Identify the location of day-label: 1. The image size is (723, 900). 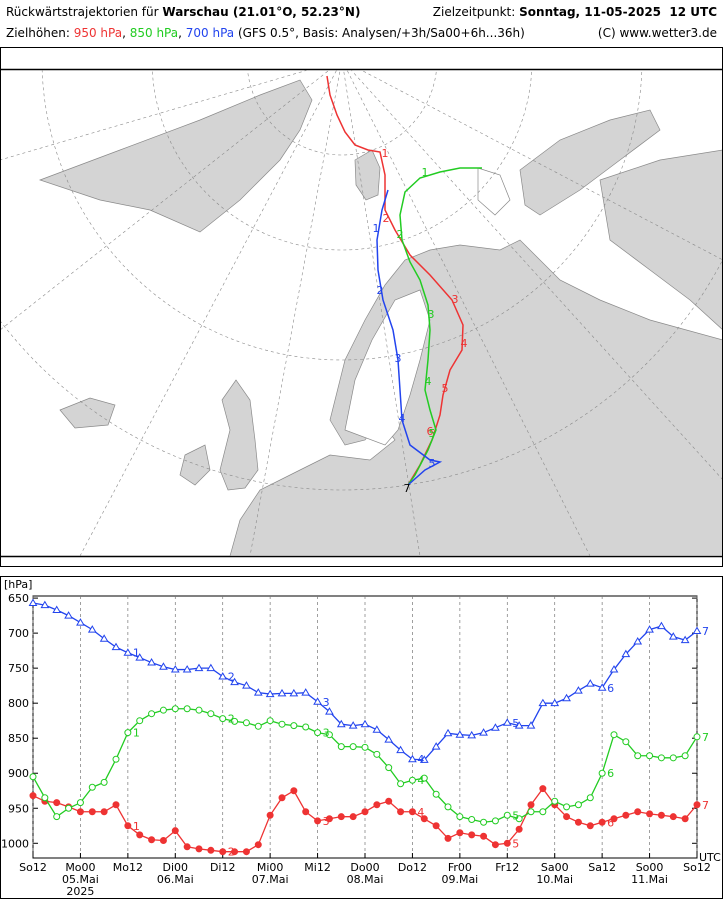
(136, 653).